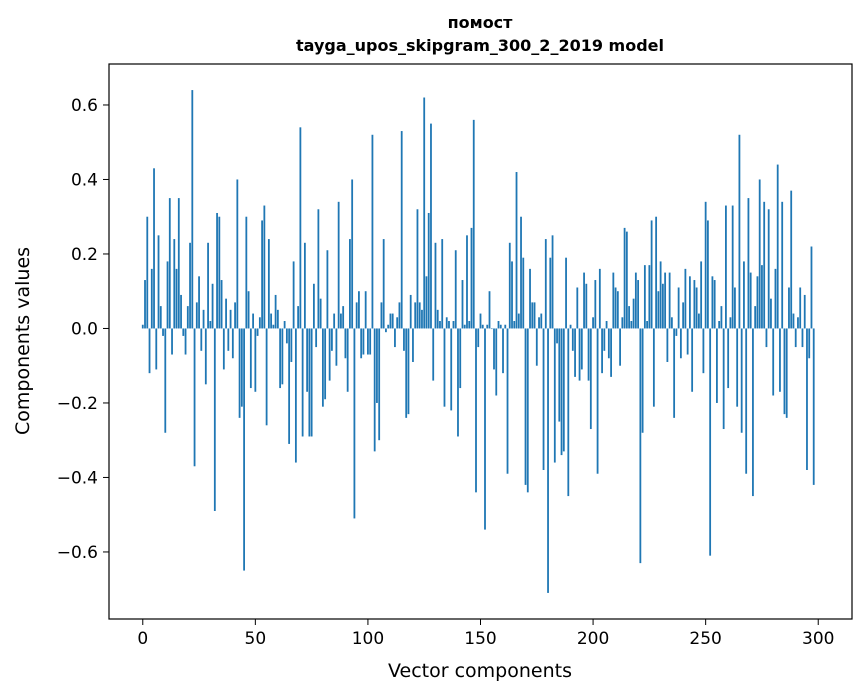 This screenshot has height=696, width=867. What do you see at coordinates (480, 45) in the screenshot?
I see `chart-title-line2: tayga_upos_skipgram_300_2_2019 model` at bounding box center [480, 45].